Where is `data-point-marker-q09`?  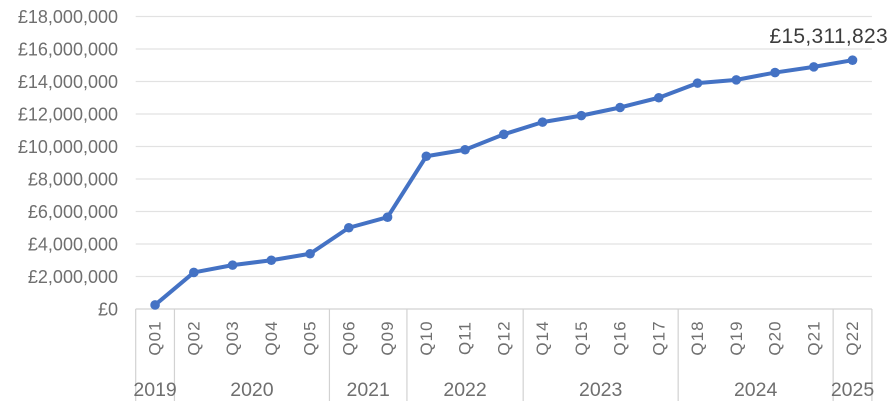 data-point-marker-q09 is located at coordinates (387, 217).